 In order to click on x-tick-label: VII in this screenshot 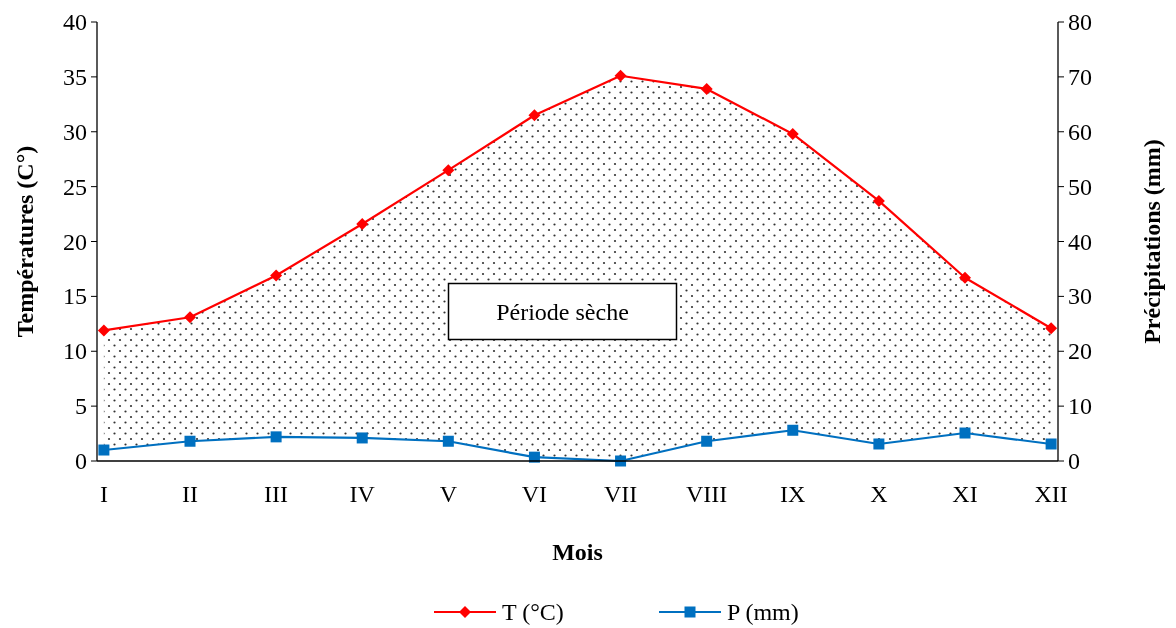, I will do `click(620, 494)`.